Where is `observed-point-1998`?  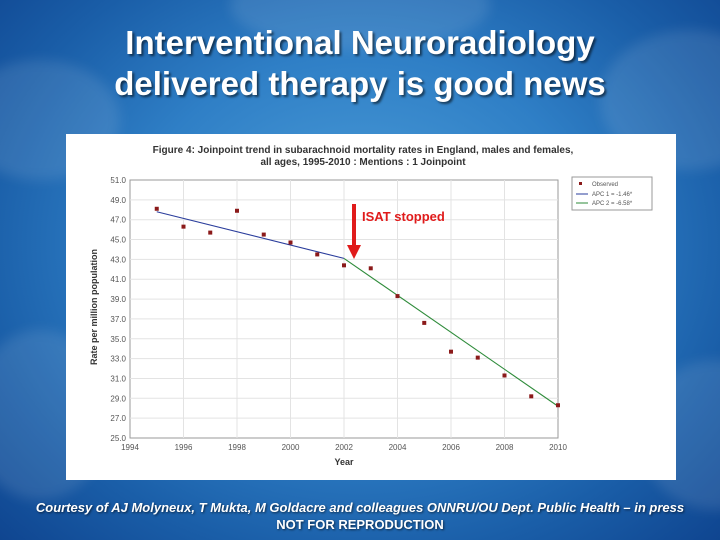 observed-point-1998 is located at coordinates (237, 210).